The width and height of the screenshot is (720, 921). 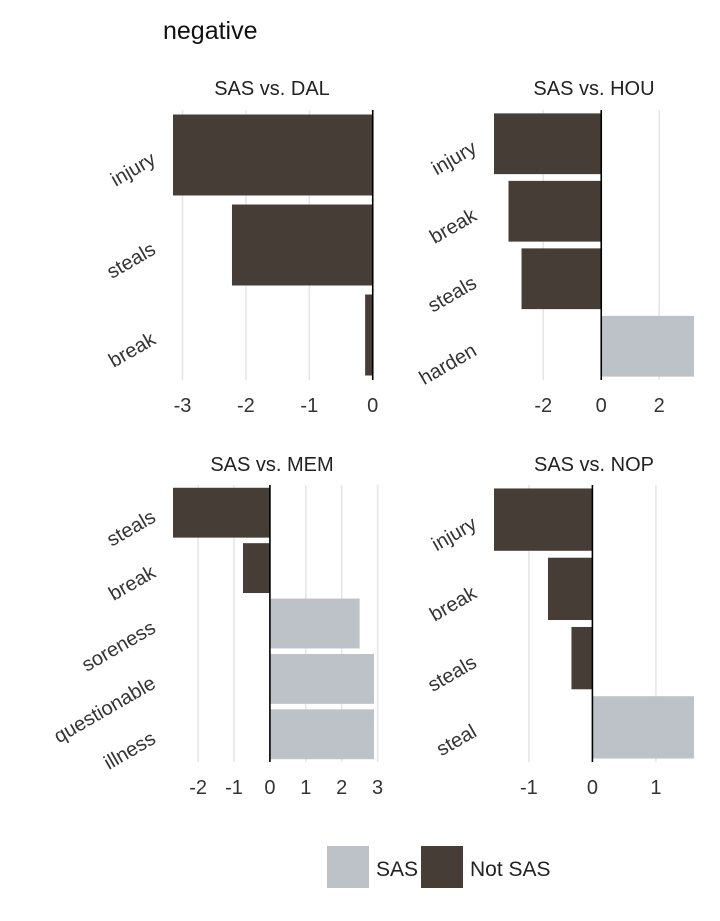 I want to click on y-tick-label: soreness, so click(x=118, y=647).